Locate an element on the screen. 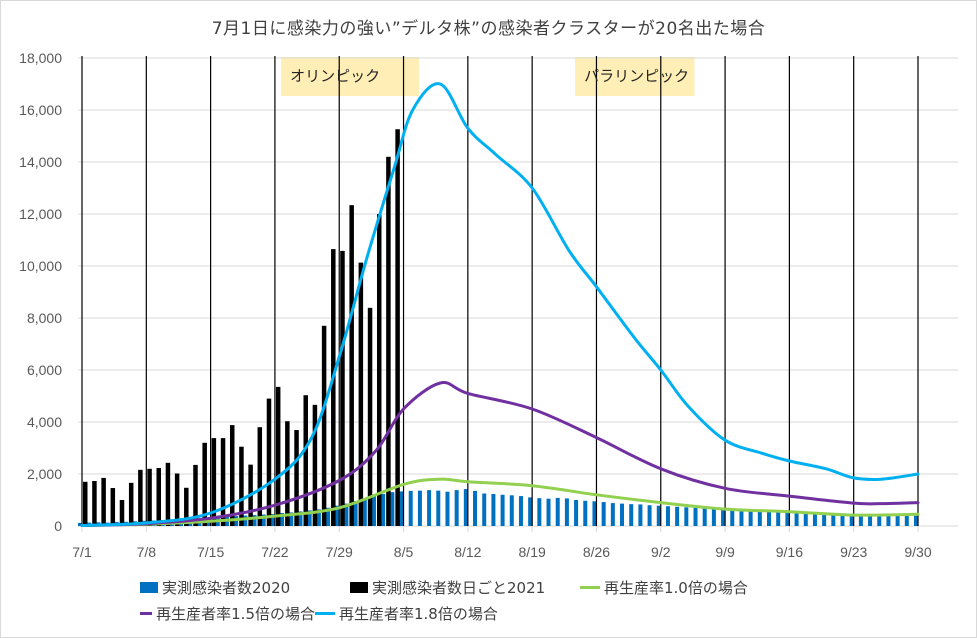  annotation-label: パラリンピック is located at coordinates (636, 76).